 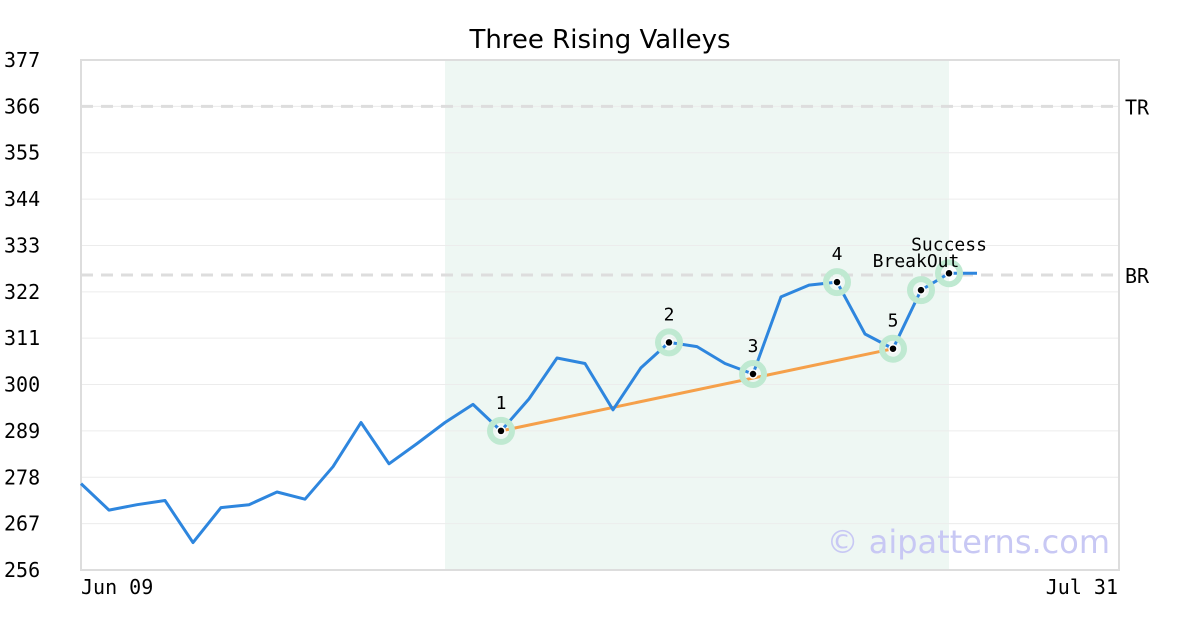 What do you see at coordinates (669, 314) in the screenshot?
I see `point-label: 2` at bounding box center [669, 314].